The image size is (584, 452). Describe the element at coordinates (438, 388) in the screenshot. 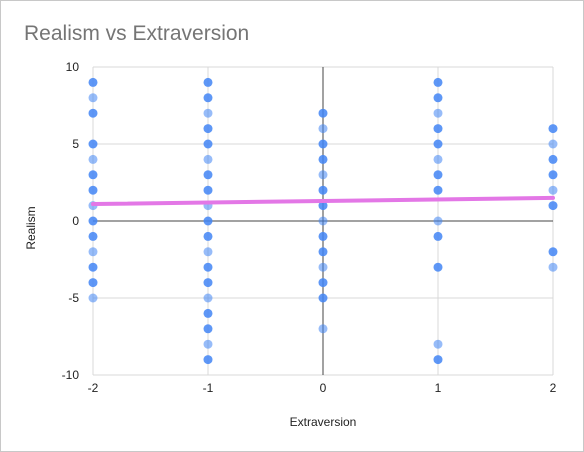

I see `x-tick-label: 1` at that location.